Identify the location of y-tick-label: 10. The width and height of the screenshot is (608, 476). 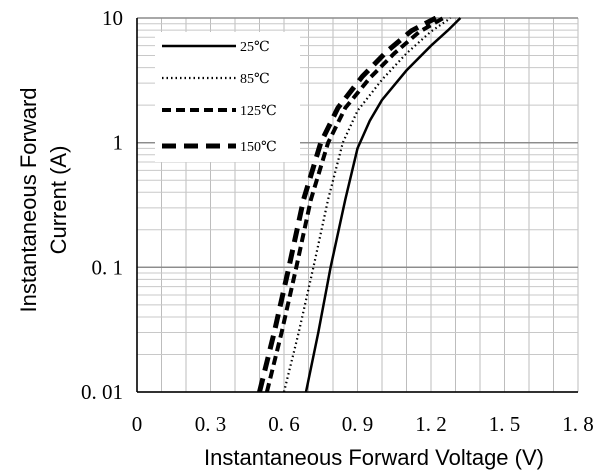
(112, 18).